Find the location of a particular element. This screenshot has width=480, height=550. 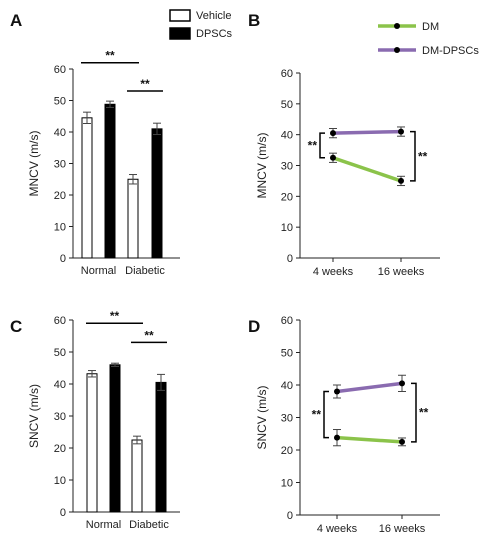

panel-letter-b: B is located at coordinates (254, 20).